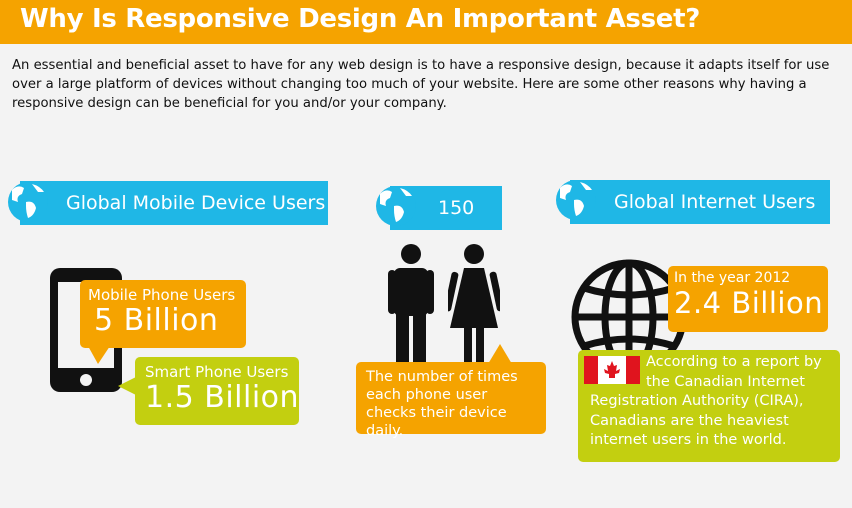 This screenshot has height=508, width=852. I want to click on year-label: In the year 2012, so click(732, 278).